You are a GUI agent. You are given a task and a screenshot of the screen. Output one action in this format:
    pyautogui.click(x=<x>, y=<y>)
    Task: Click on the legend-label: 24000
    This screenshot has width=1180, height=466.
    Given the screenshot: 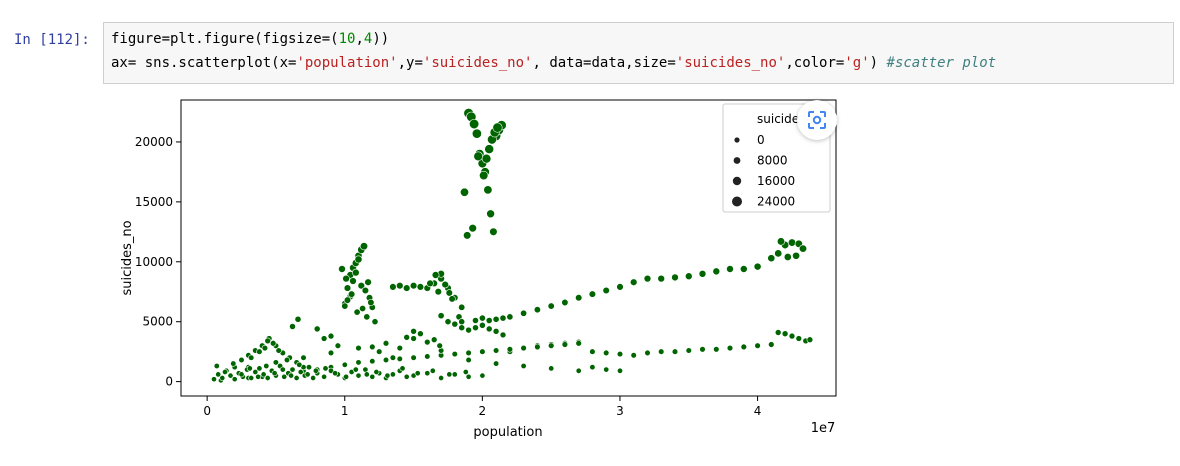 What is the action you would take?
    pyautogui.click(x=776, y=202)
    